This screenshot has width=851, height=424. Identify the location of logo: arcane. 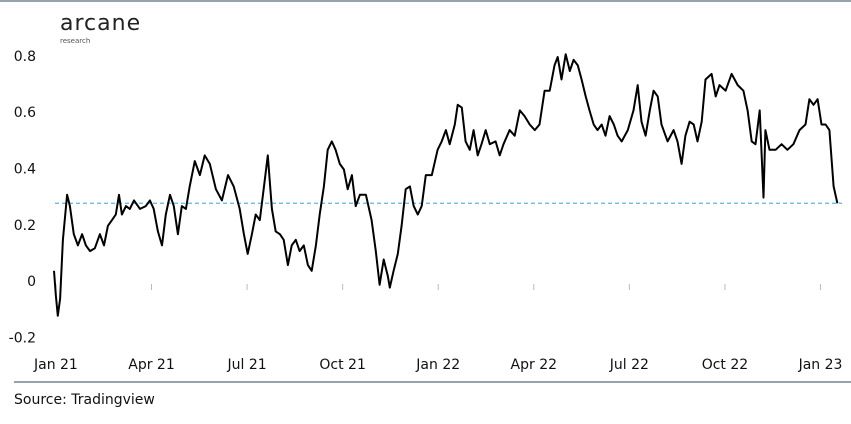
(100, 23).